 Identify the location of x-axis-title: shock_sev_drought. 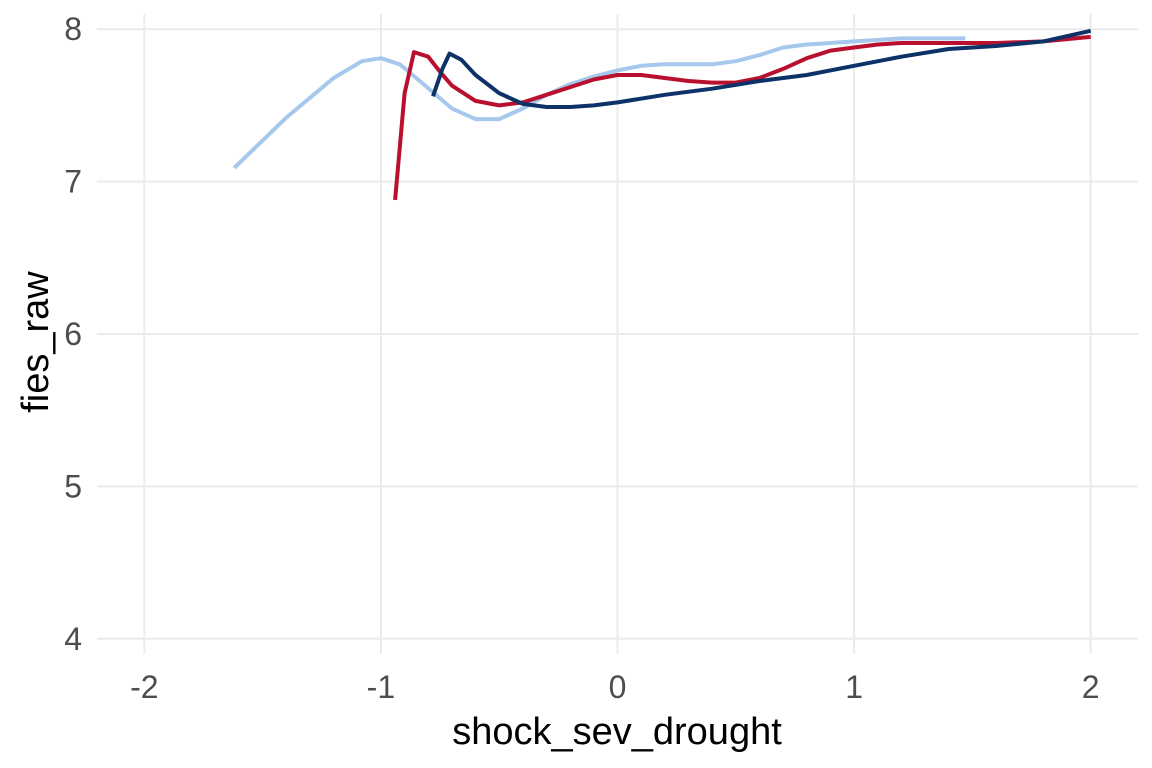
(617, 732).